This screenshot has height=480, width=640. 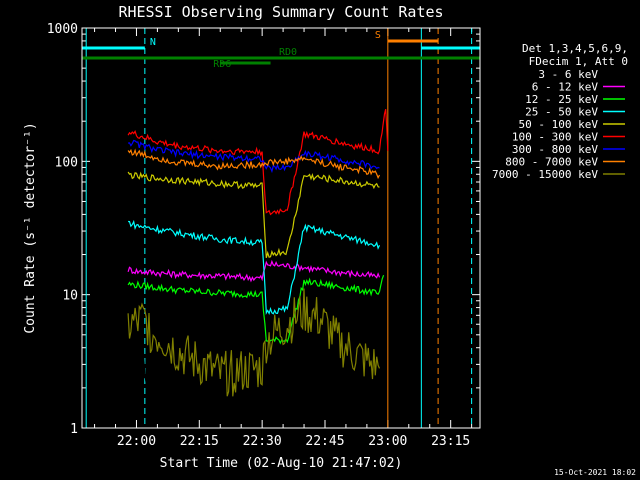 I want to click on x-axis-label: Start Time (02-Aug-10 21:47:02), so click(x=281, y=463).